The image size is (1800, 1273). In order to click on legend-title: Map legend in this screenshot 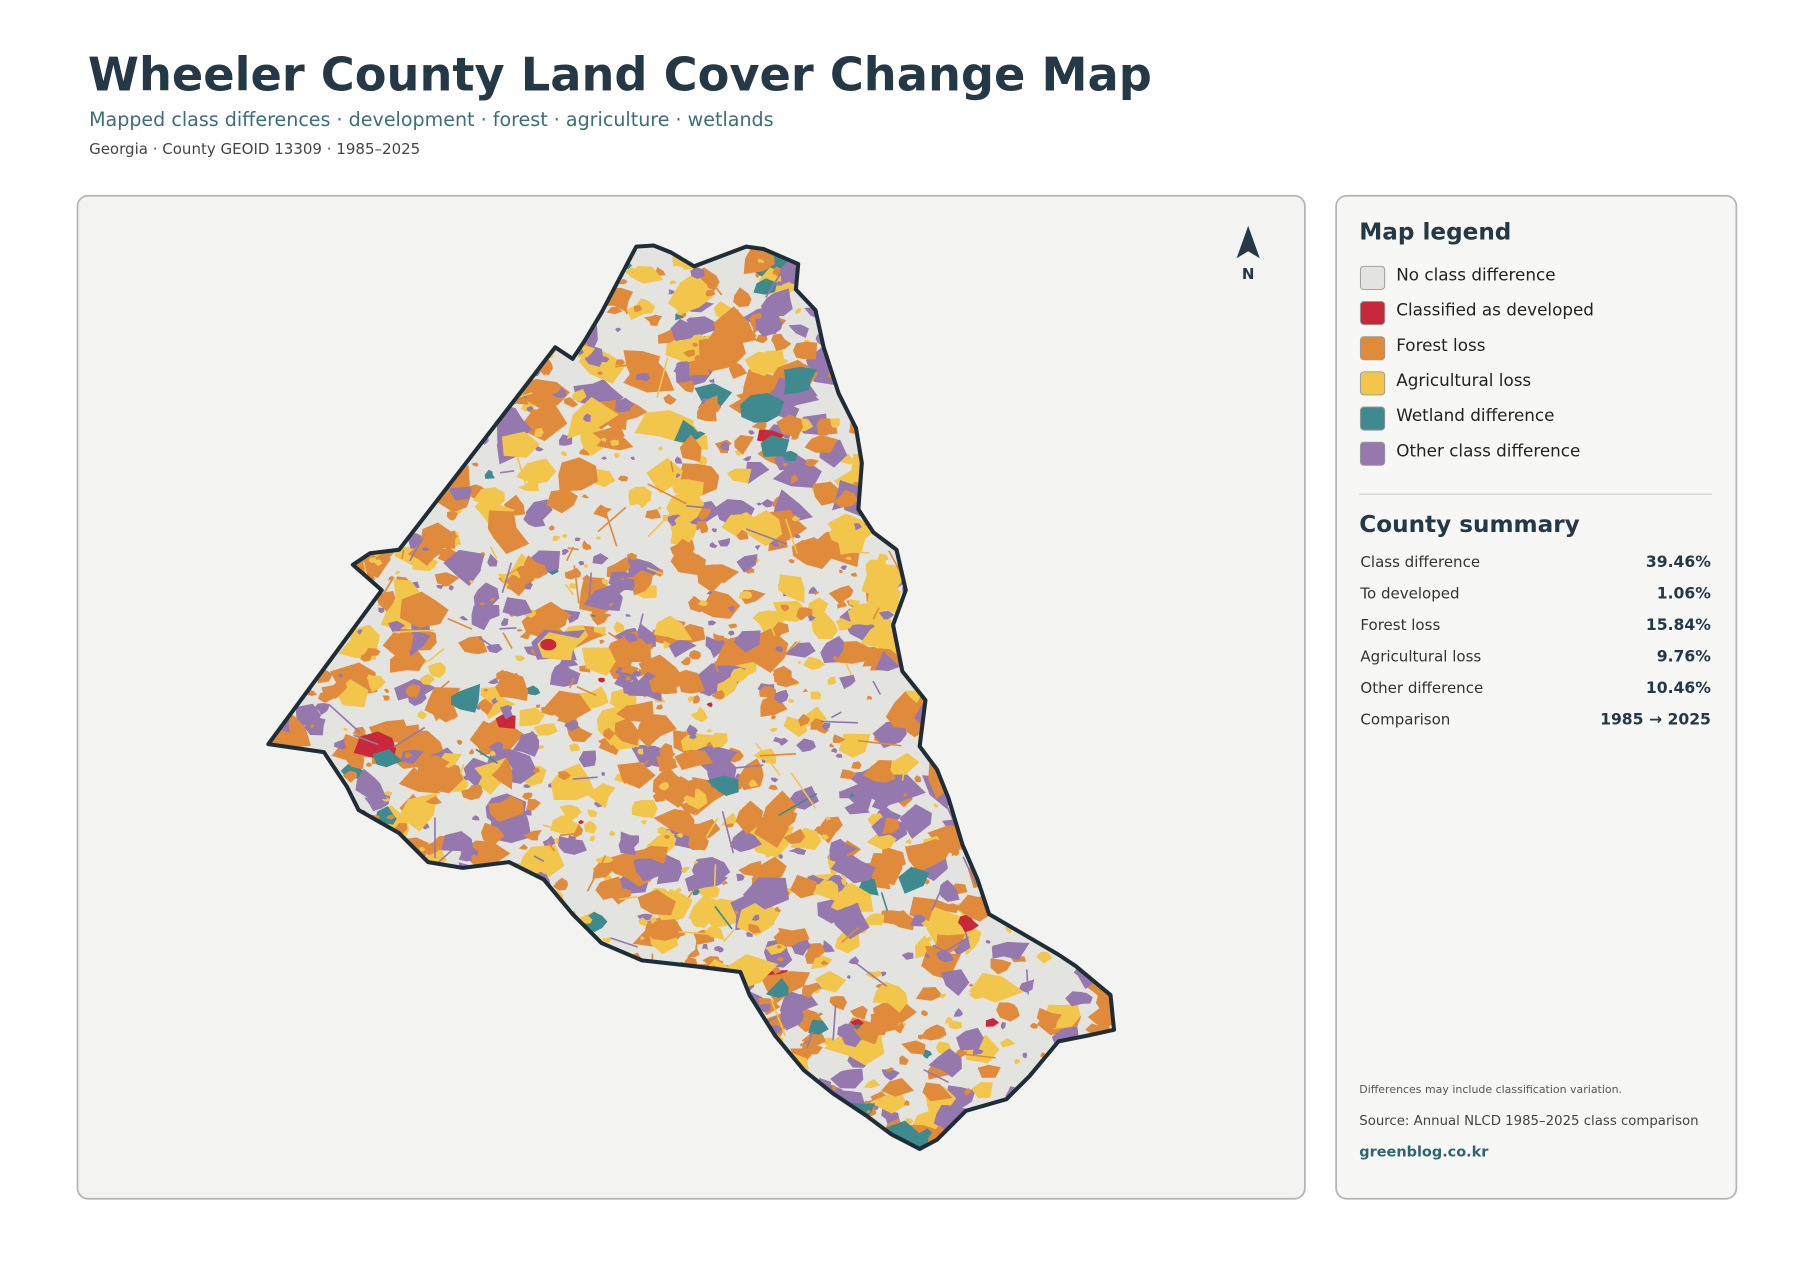, I will do `click(1435, 232)`.